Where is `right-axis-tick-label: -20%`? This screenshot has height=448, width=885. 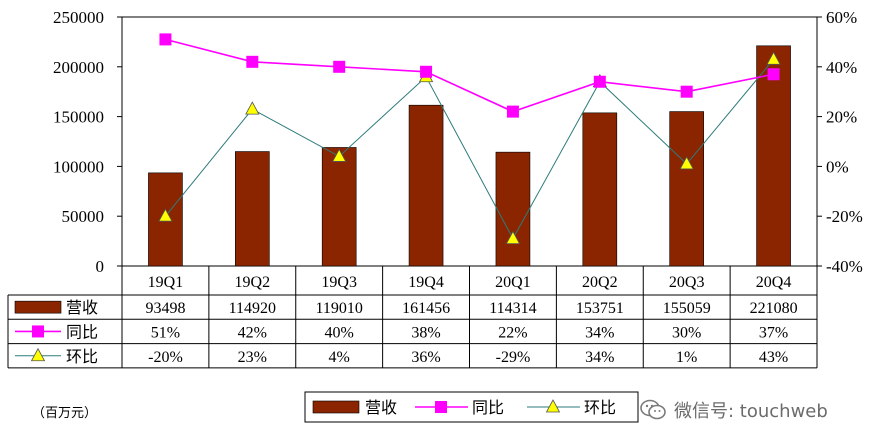 right-axis-tick-label: -20% is located at coordinates (844, 216).